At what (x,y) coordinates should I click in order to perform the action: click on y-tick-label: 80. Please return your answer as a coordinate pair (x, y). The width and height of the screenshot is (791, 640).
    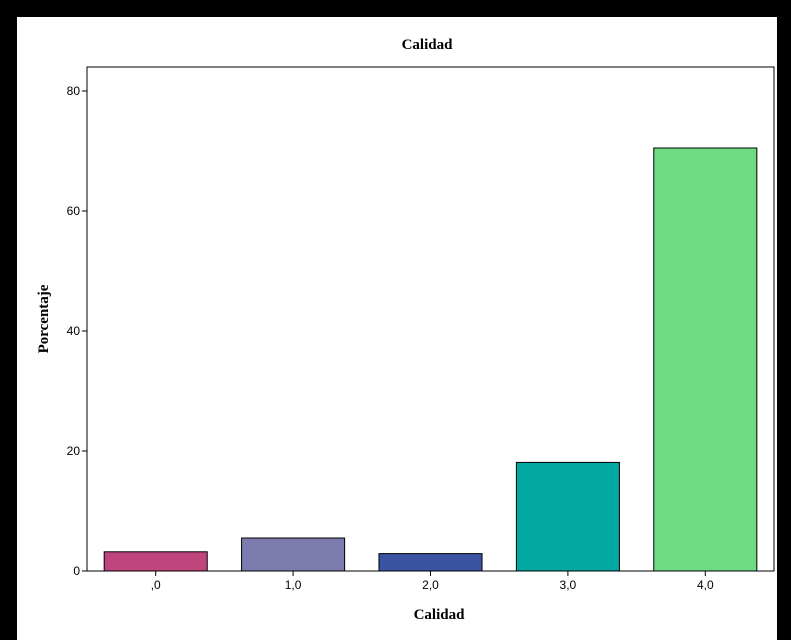
    Looking at the image, I should click on (74, 91).